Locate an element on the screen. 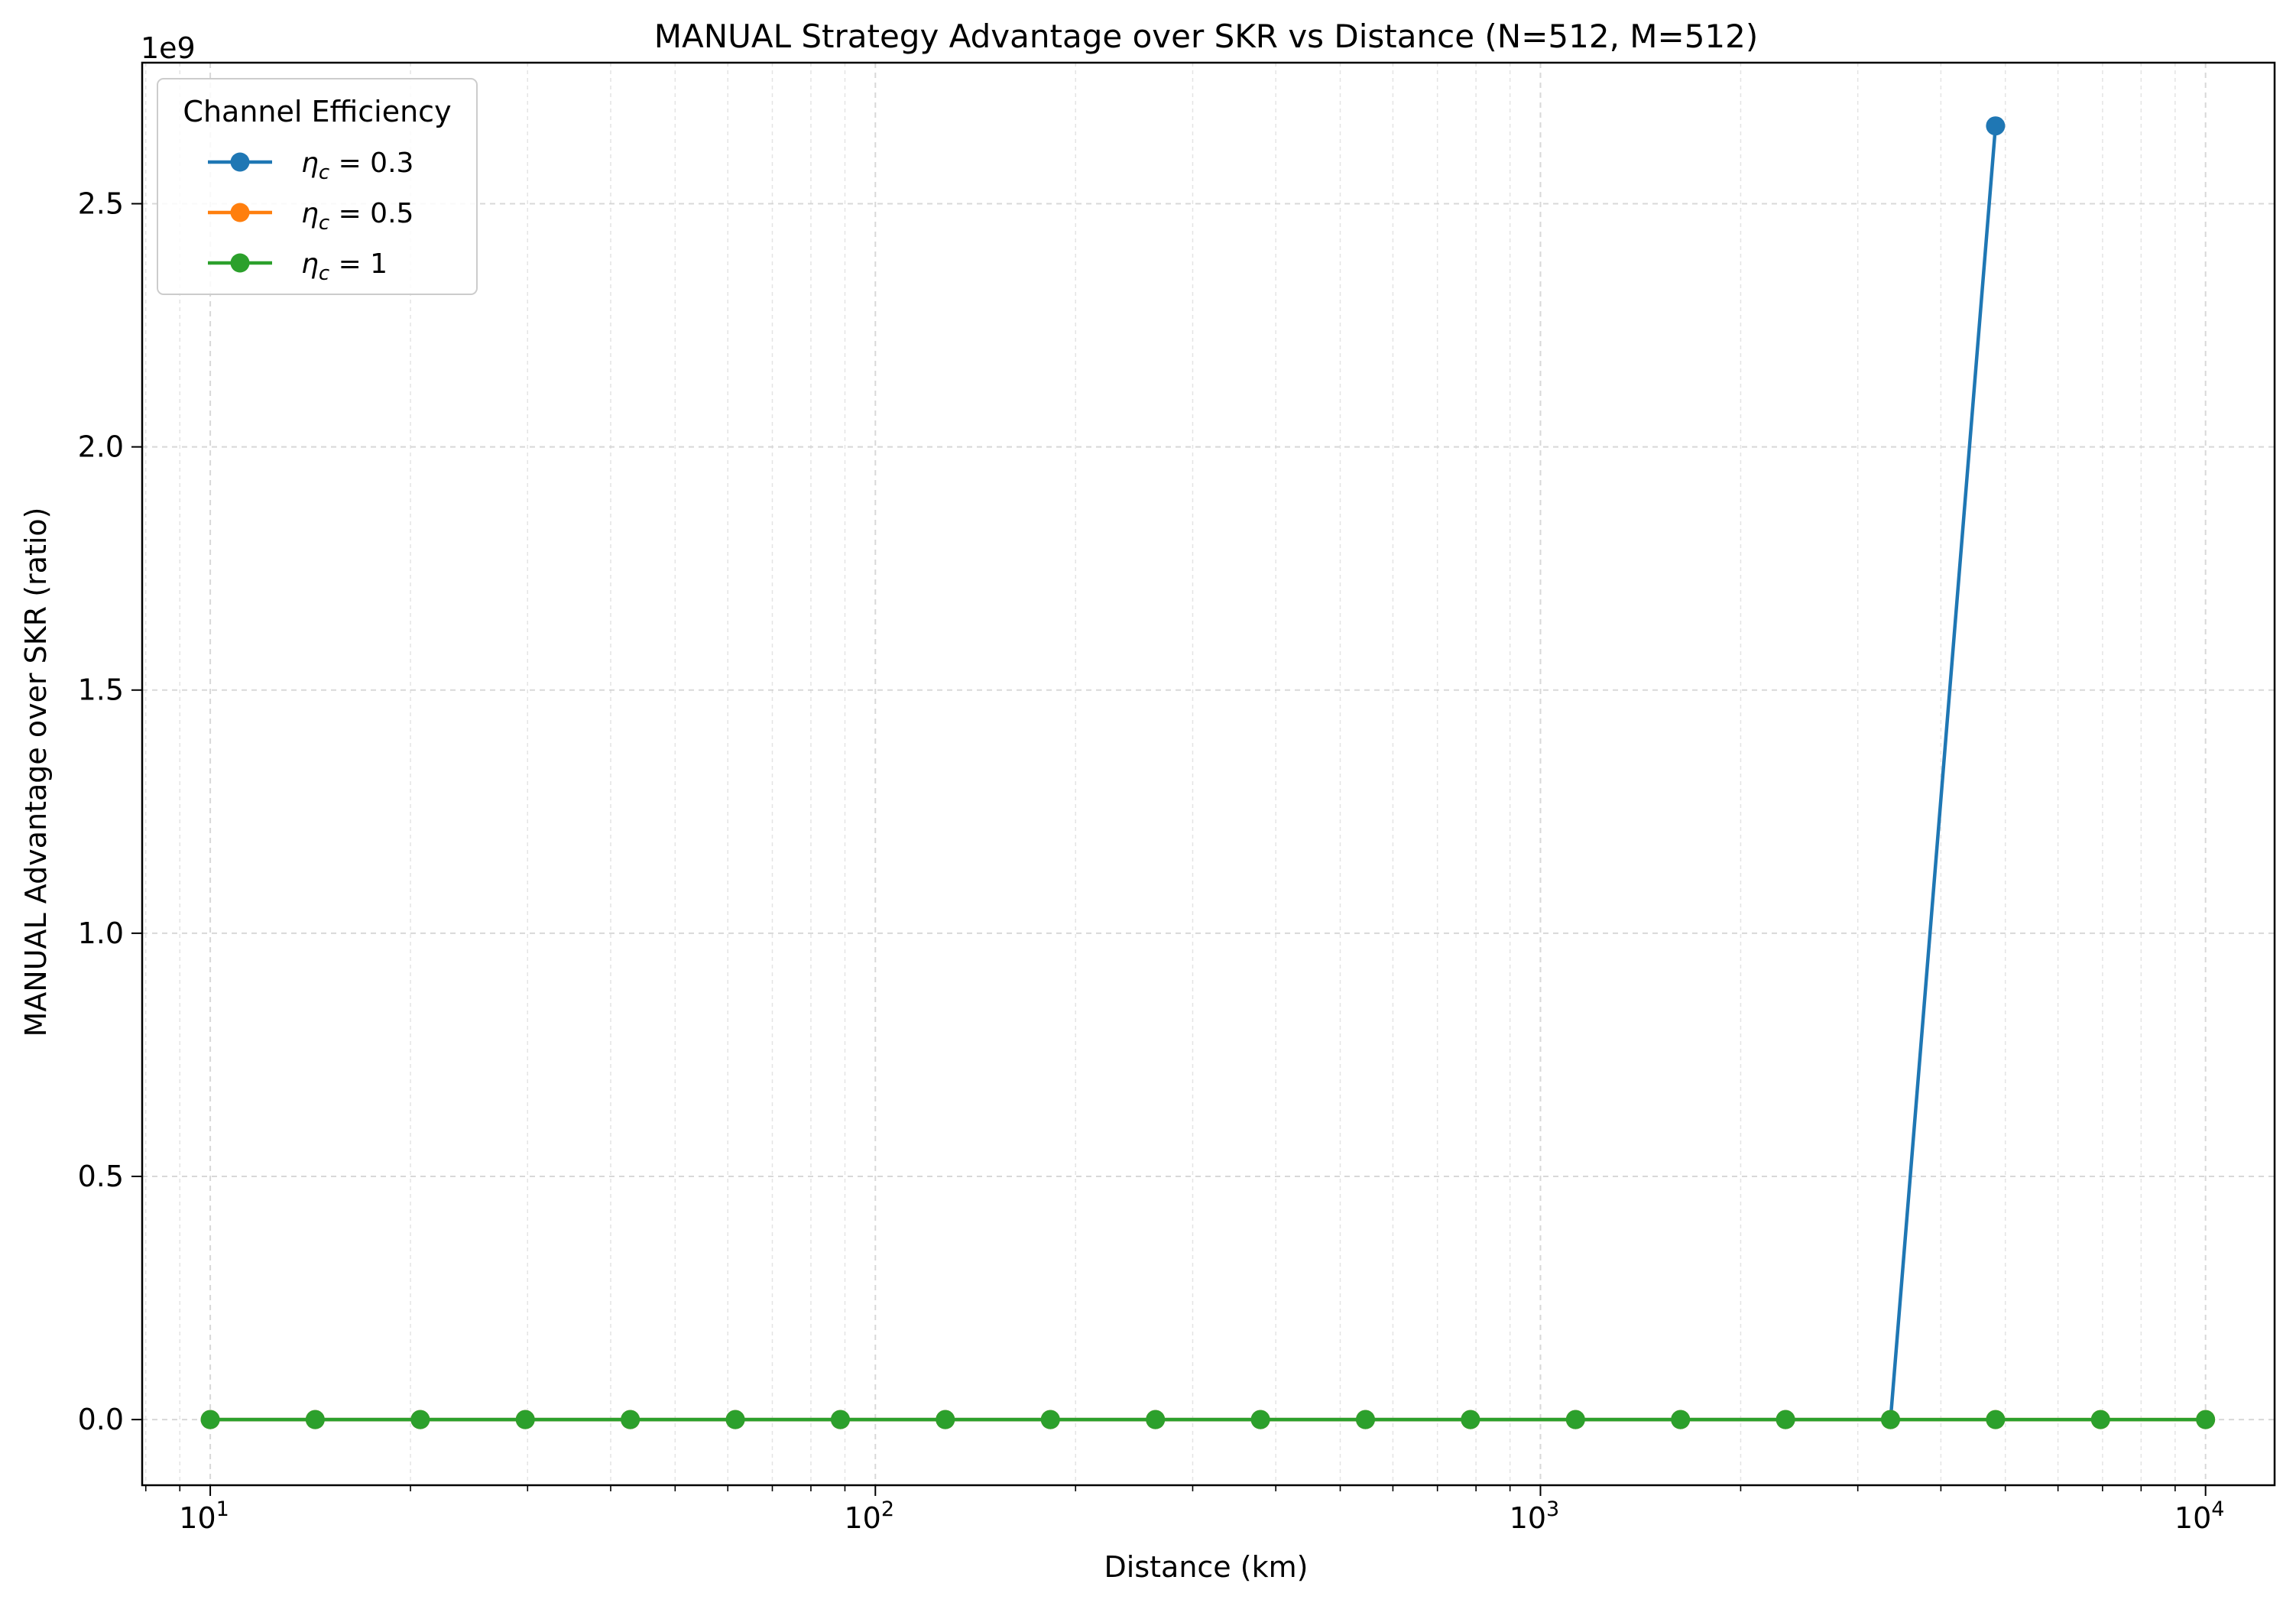  legend-title: Channel Efficiency is located at coordinates (317, 111).